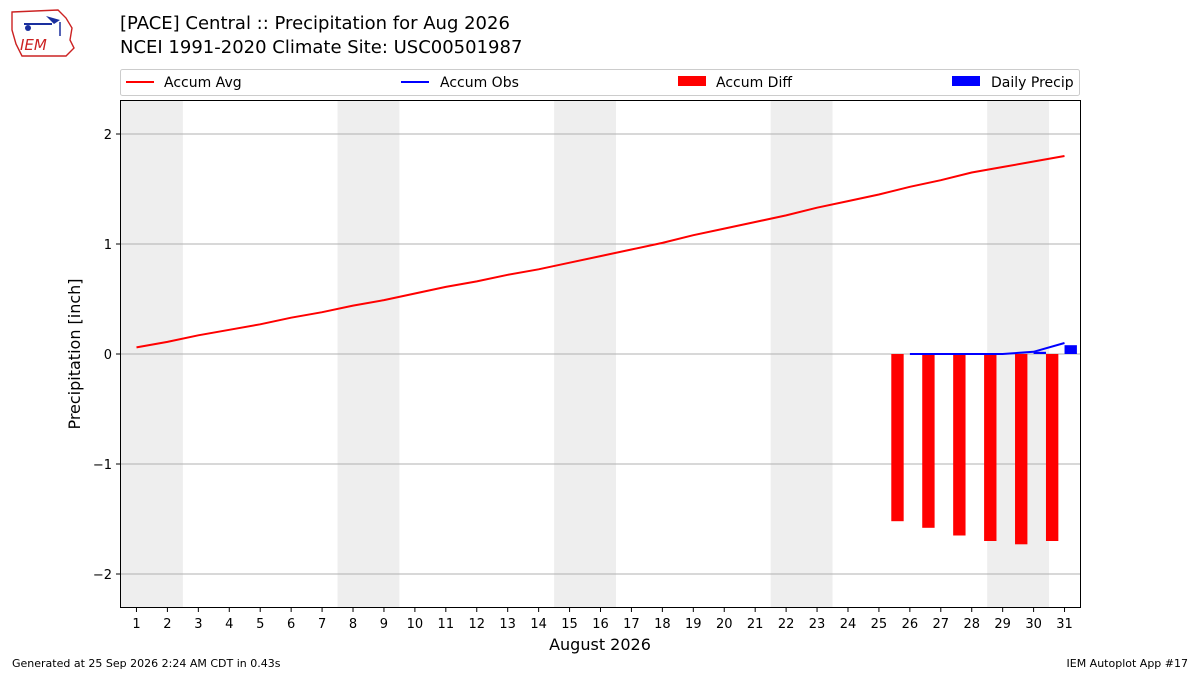 This screenshot has height=675, width=1200. I want to click on x-tick-label: 27, so click(941, 624).